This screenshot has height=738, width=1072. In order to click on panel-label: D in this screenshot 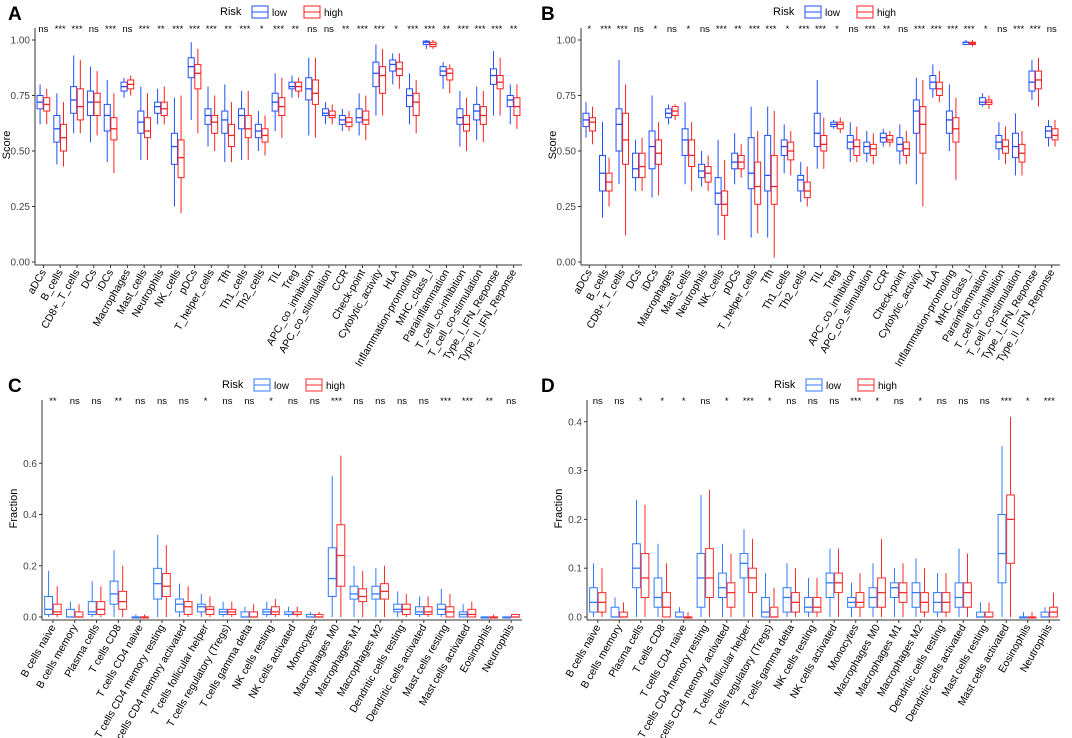, I will do `click(548, 386)`.